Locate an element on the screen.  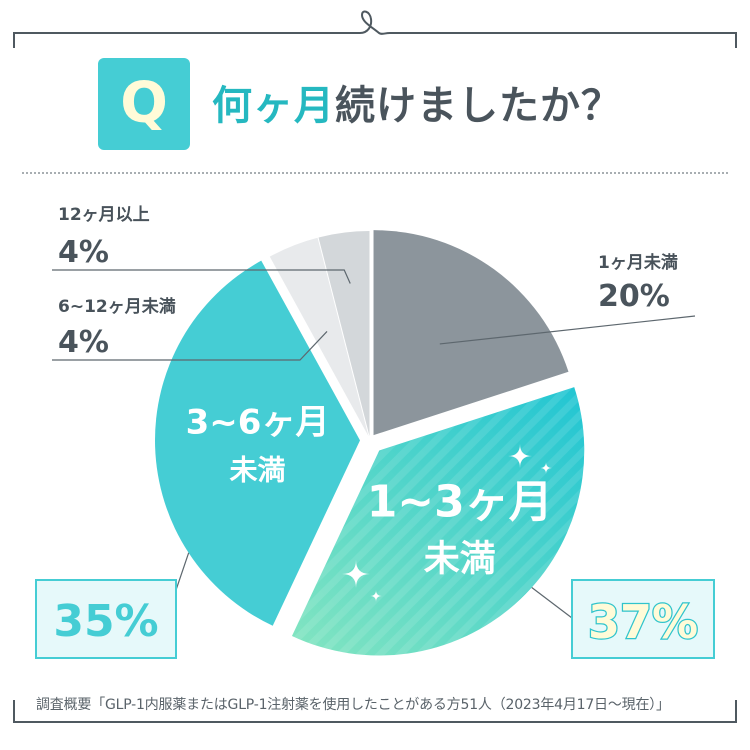
label-slice-2-value: 35% is located at coordinates (105, 621).